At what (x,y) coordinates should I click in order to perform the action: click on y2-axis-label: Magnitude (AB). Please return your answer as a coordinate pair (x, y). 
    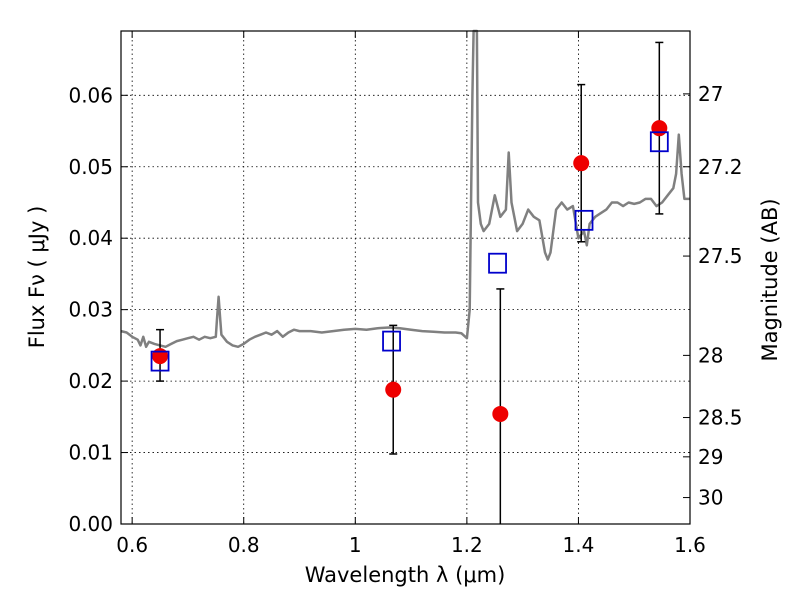
    Looking at the image, I should click on (770, 279).